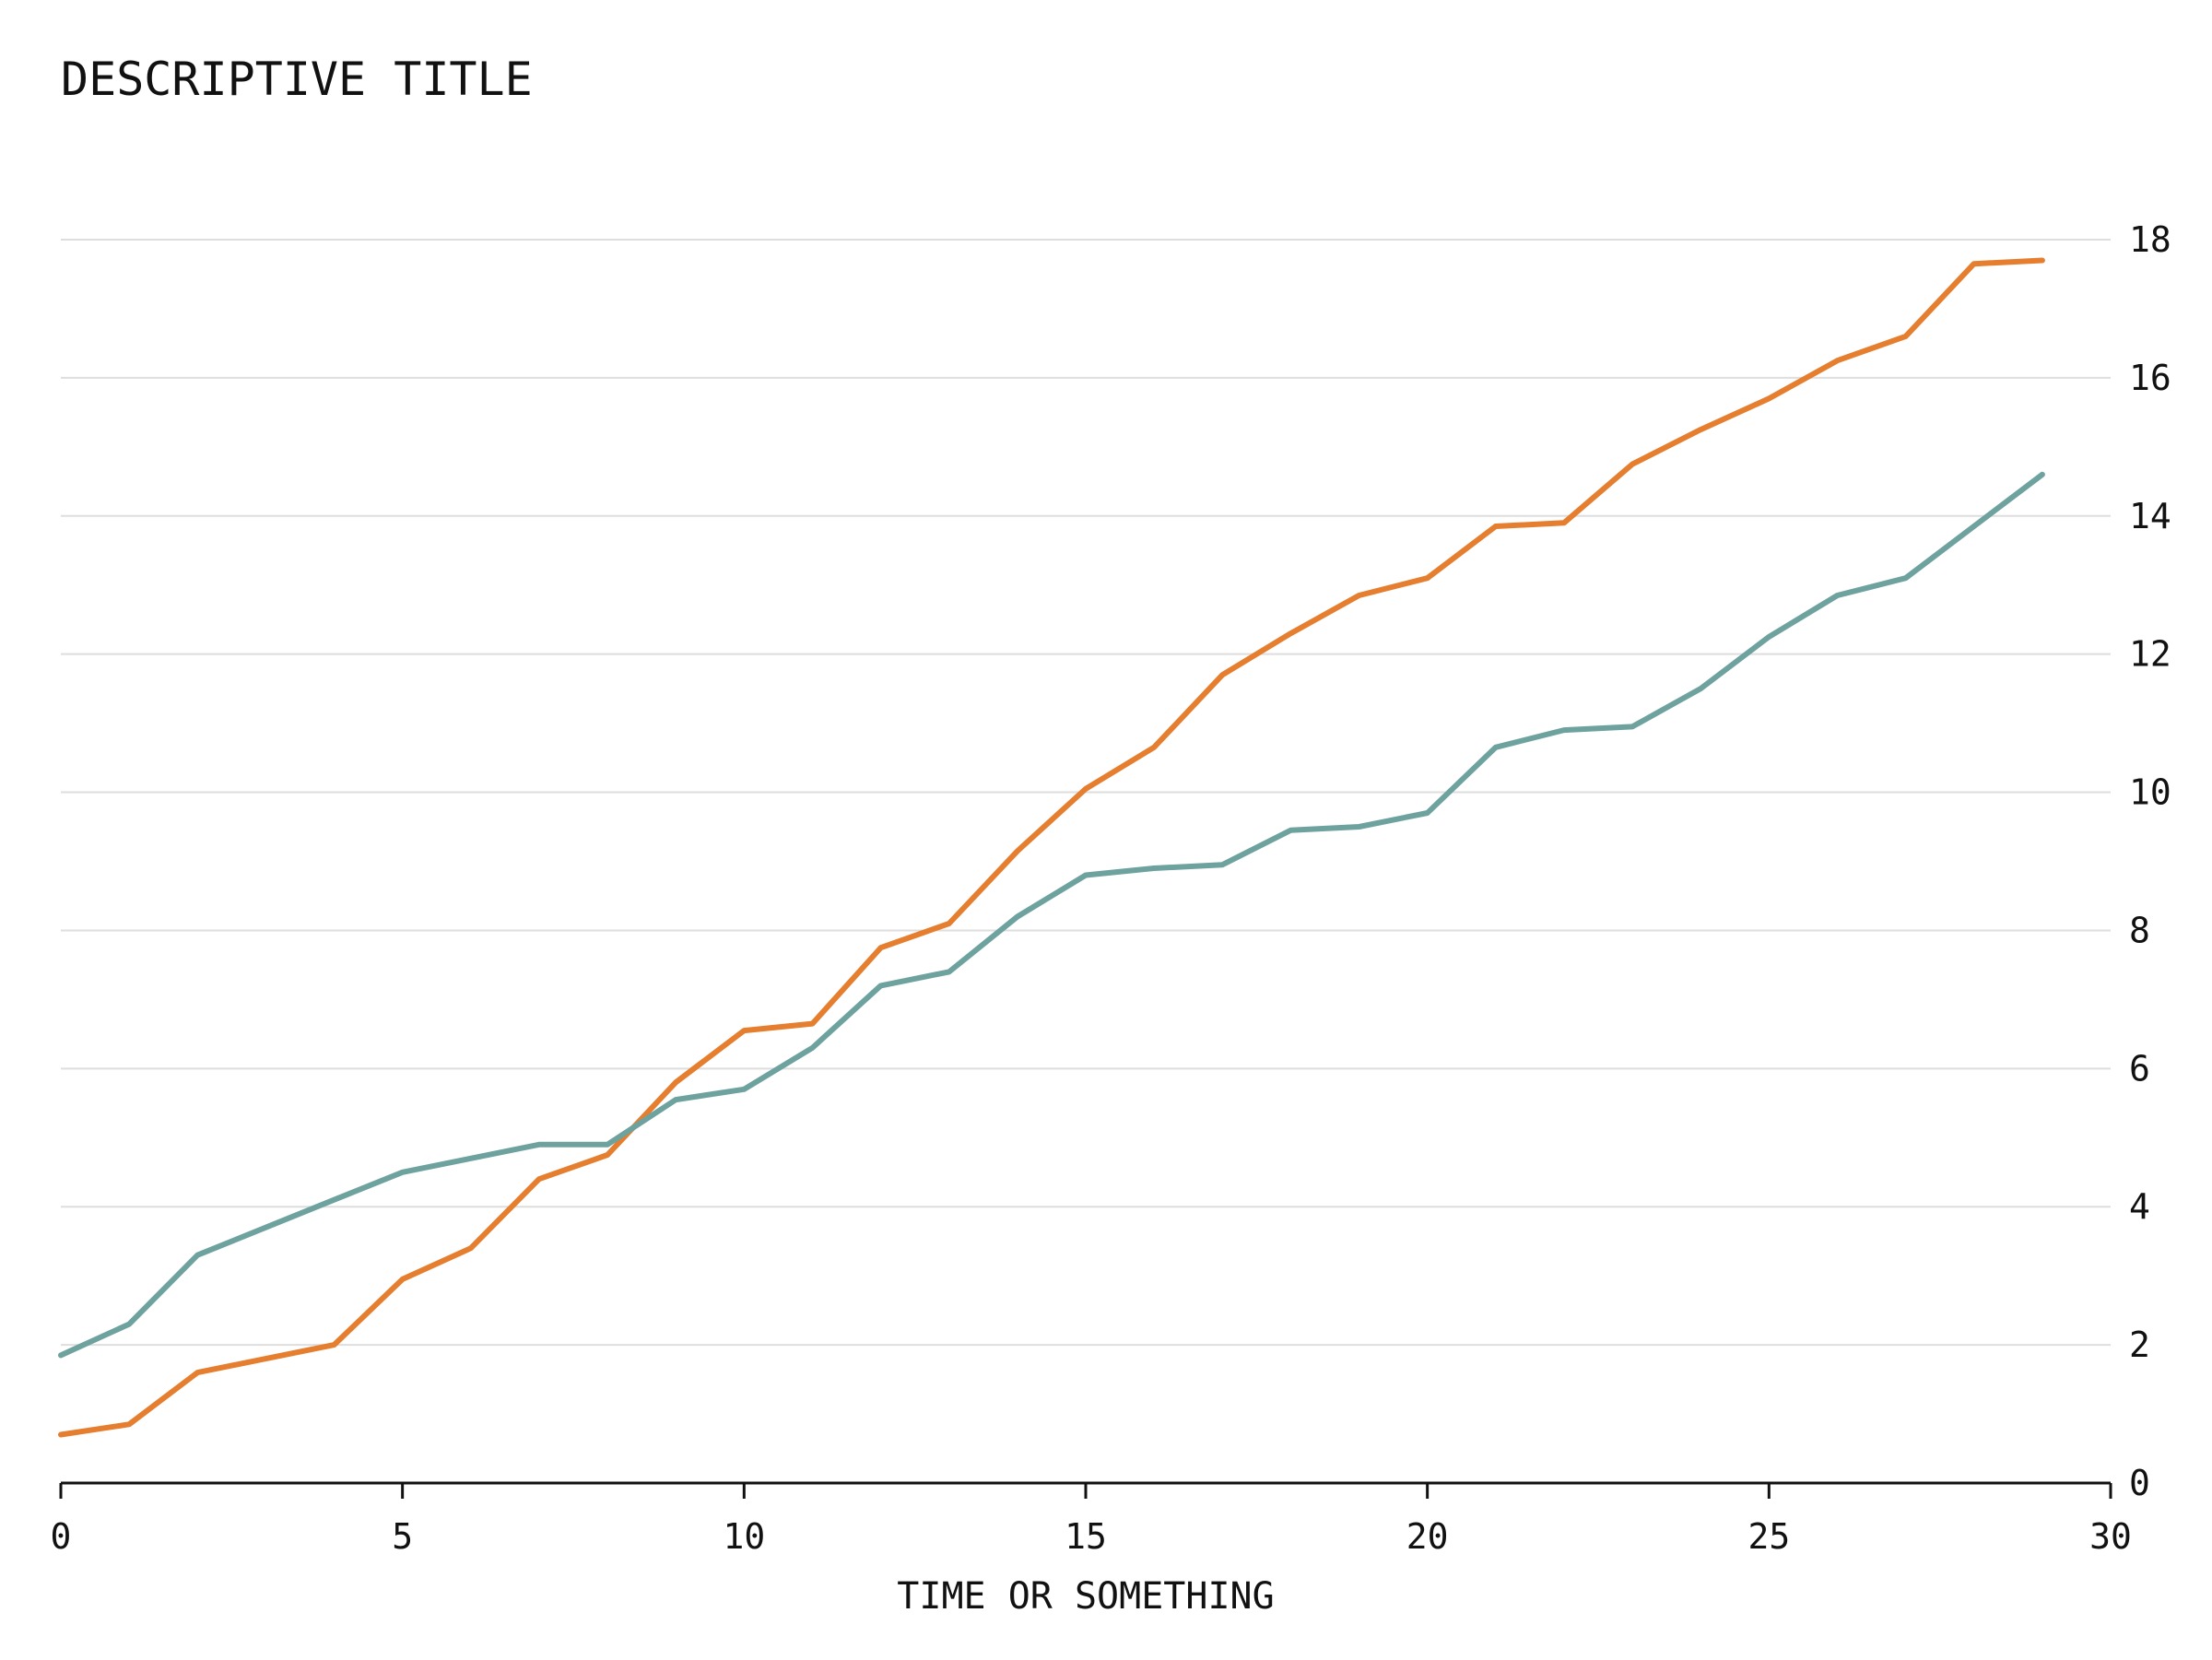 Image resolution: width=2212 pixels, height=1660 pixels. Describe the element at coordinates (1768, 1536) in the screenshot. I see `x-tick-label: 25` at that location.